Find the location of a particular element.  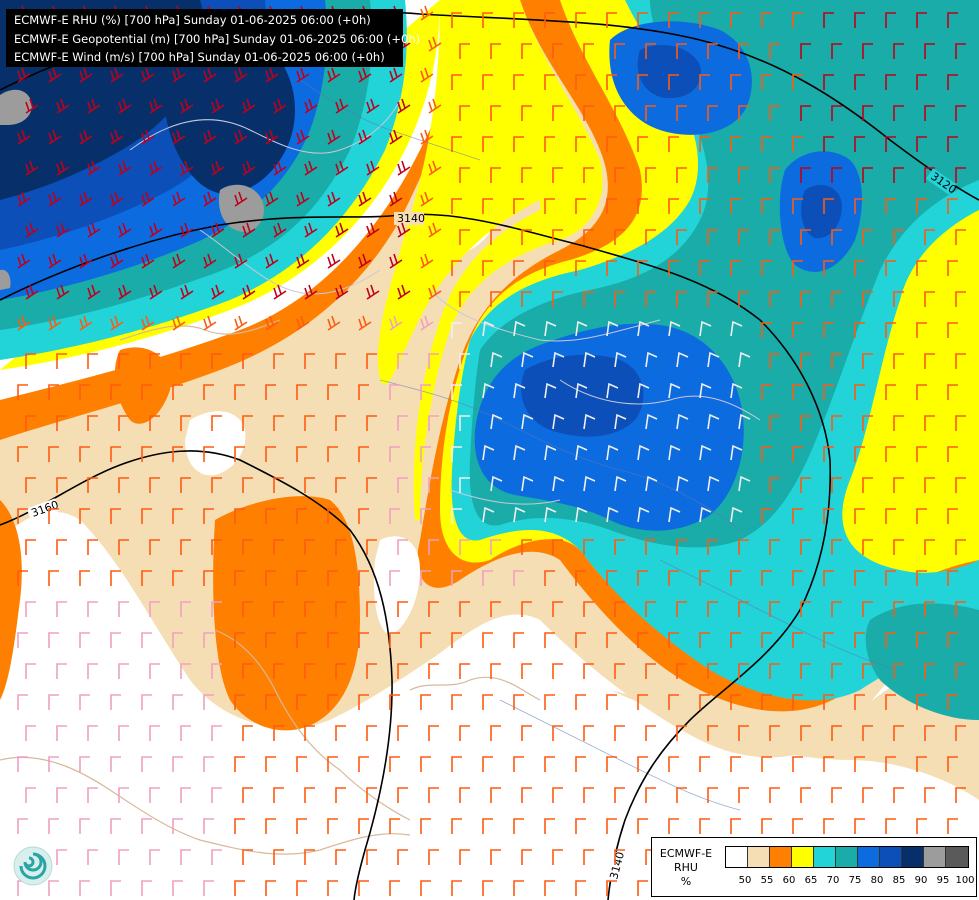

contour-label-3140: 3140 is located at coordinates (411, 218).